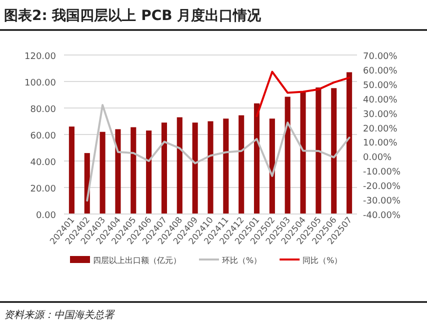 The height and width of the screenshot is (330, 427). Describe the element at coordinates (382, 187) in the screenshot. I see `y2-tick-label: -20.00%` at that location.